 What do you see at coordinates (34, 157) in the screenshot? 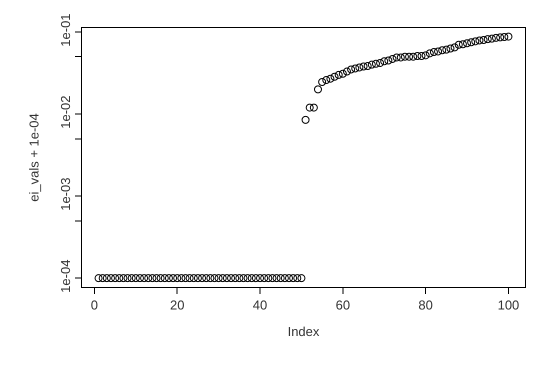
I see `y-axis-title: ei_vals + 1e-04` at bounding box center [34, 157].